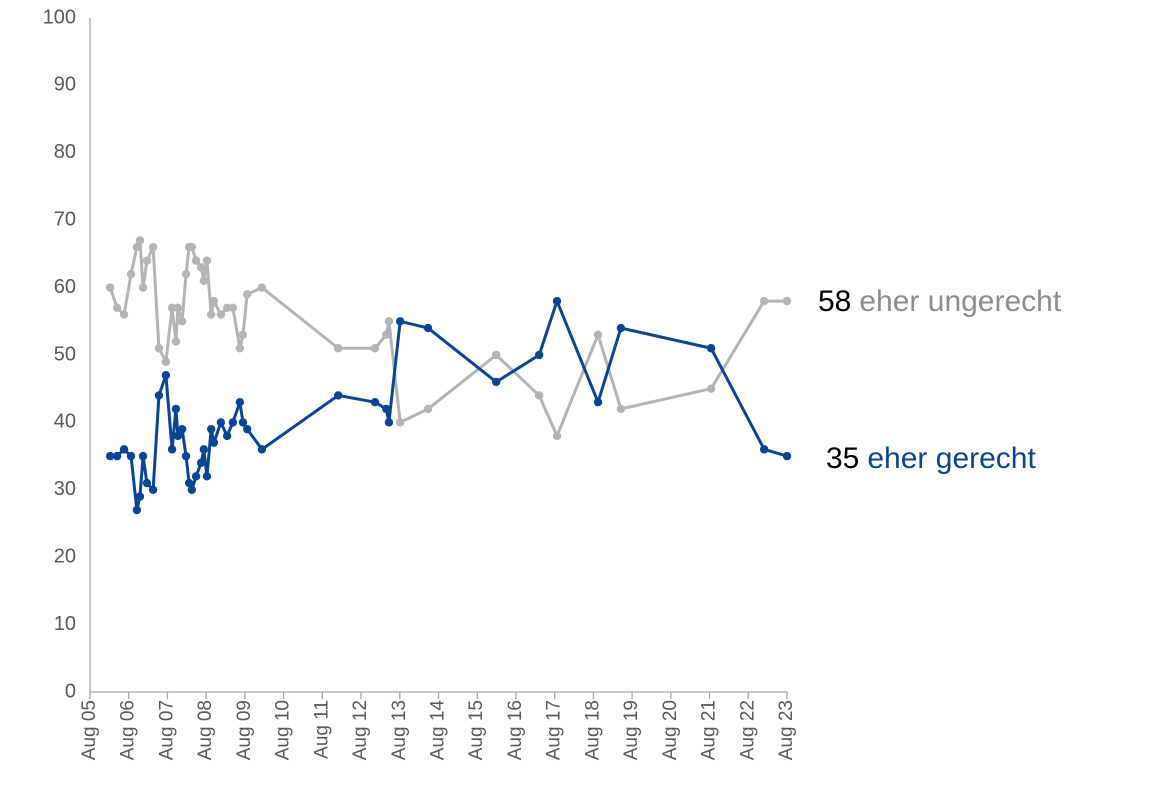 This screenshot has height=796, width=1158. Describe the element at coordinates (786, 730) in the screenshot. I see `x-tick-label: Aug 23` at that location.